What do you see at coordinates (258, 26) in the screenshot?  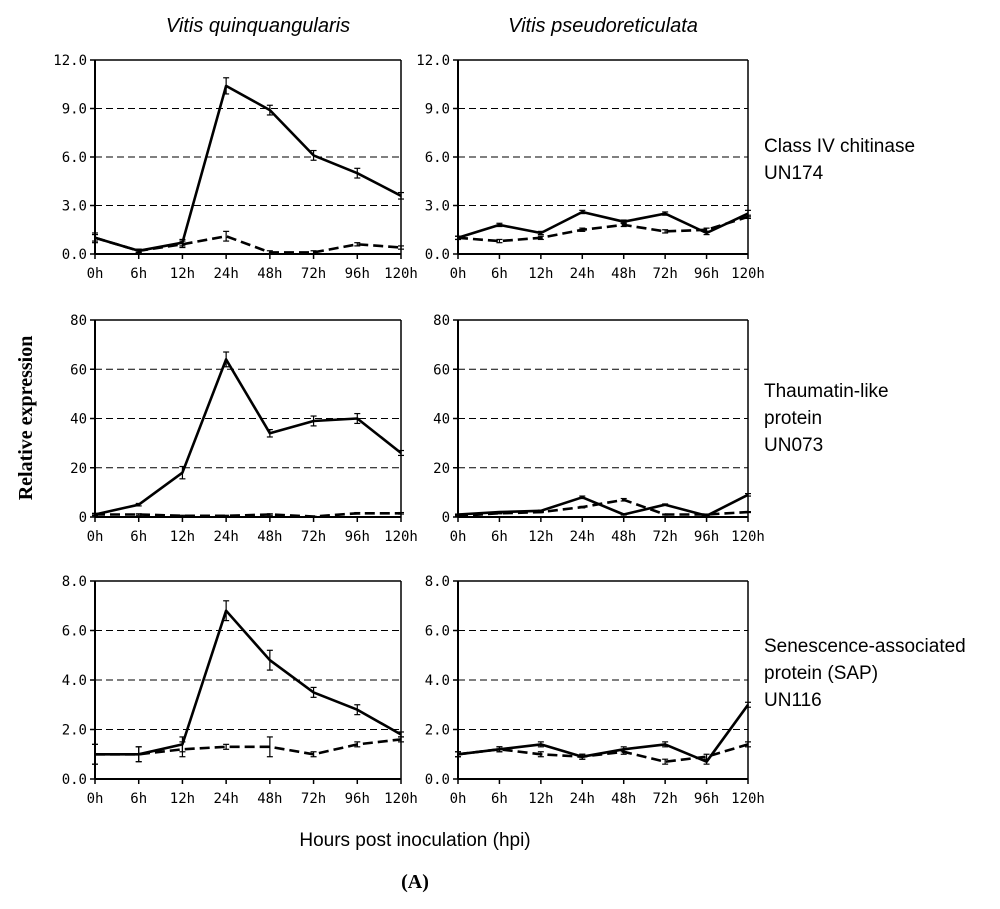 I see `column-title-quinquangularis: Vitis quinquangularis` at bounding box center [258, 26].